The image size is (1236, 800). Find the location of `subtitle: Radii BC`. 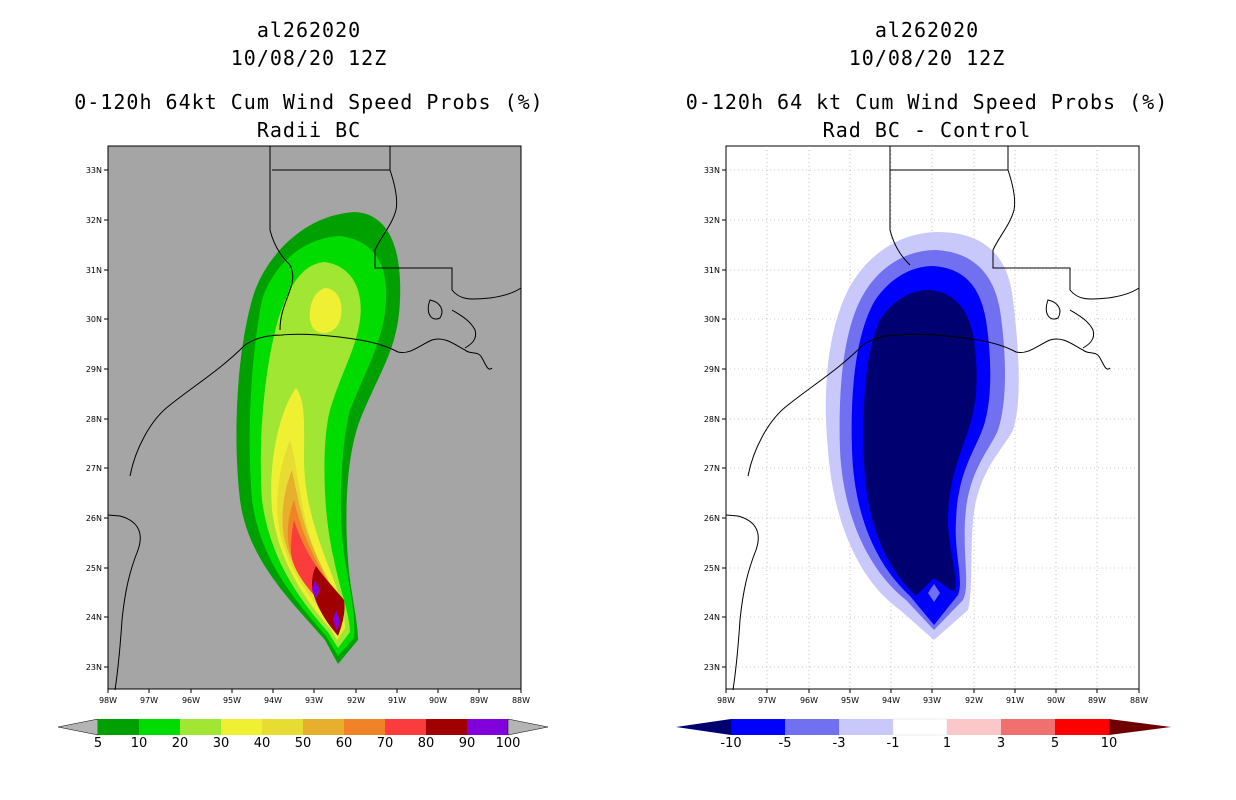

subtitle: Radii BC is located at coordinates (309, 130).